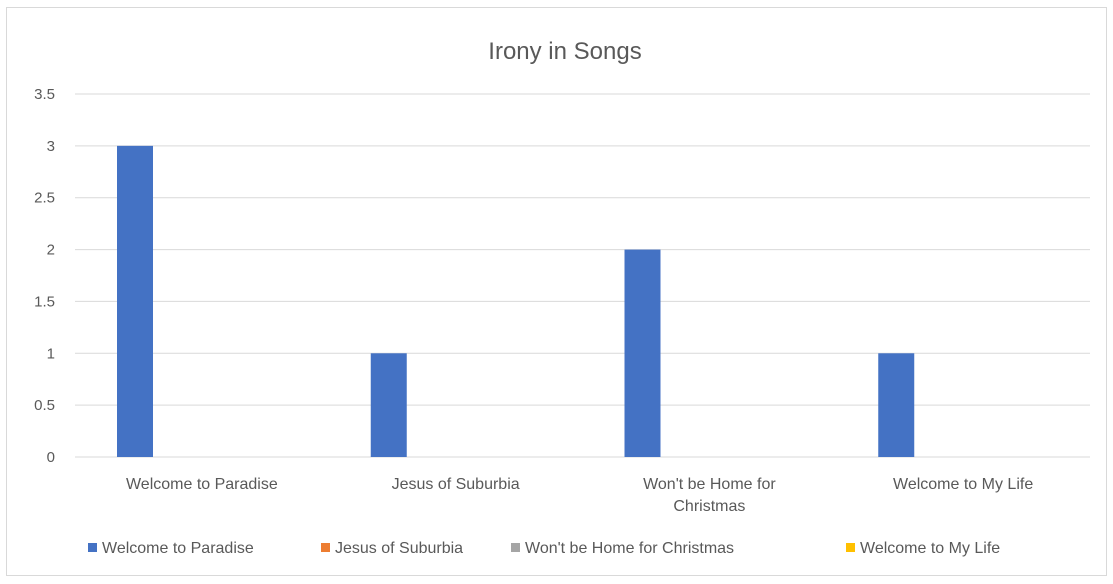 The image size is (1113, 584). I want to click on legend-label: Welcome to My Life, so click(930, 548).